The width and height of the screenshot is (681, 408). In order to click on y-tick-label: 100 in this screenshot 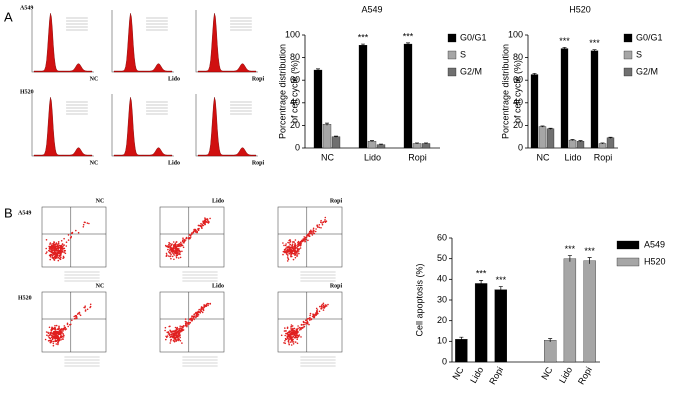, I will do `click(292, 34)`.